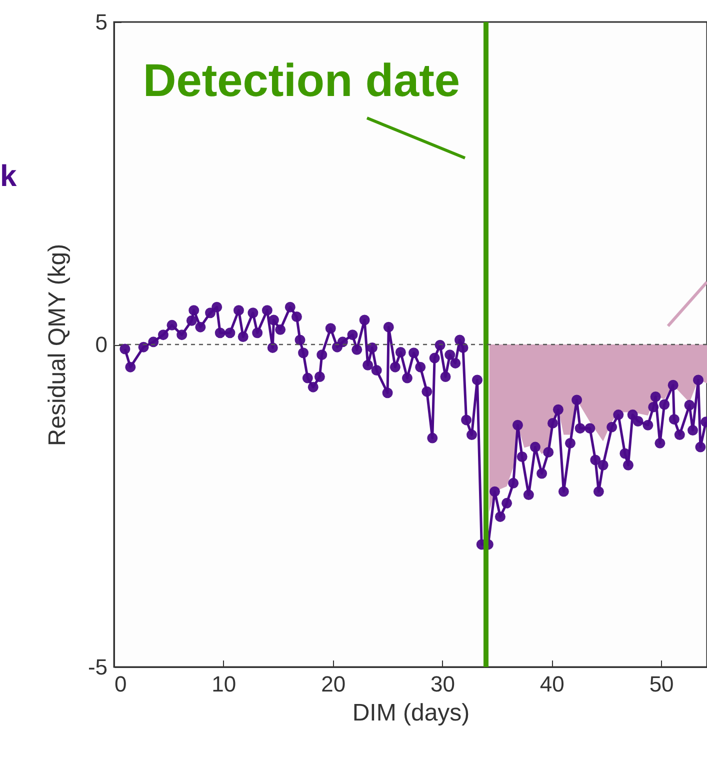 Image resolution: width=707 pixels, height=775 pixels. Describe the element at coordinates (442, 684) in the screenshot. I see `x-tick-label: 30` at that location.